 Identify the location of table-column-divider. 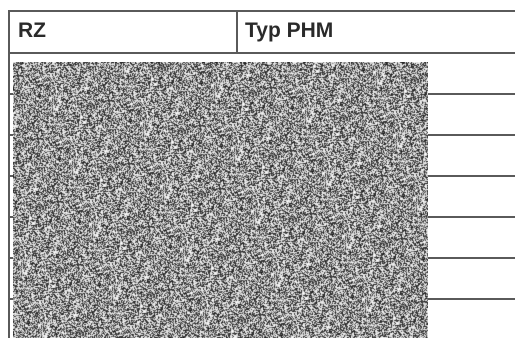
(237, 32).